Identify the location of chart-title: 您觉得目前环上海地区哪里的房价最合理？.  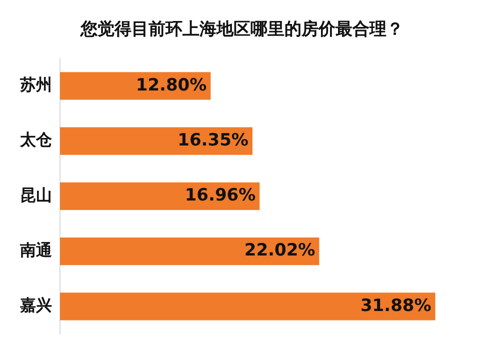
(242, 30).